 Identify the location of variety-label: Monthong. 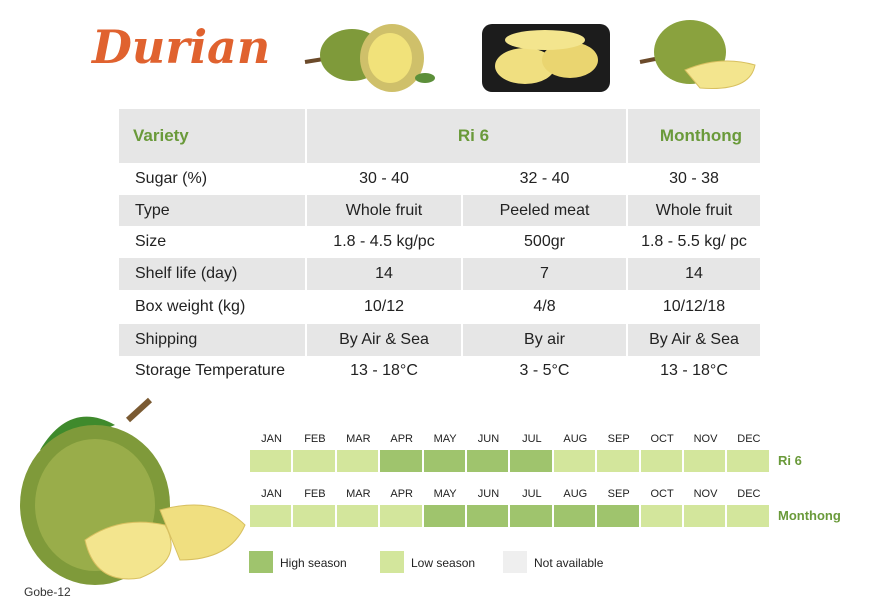
(809, 515).